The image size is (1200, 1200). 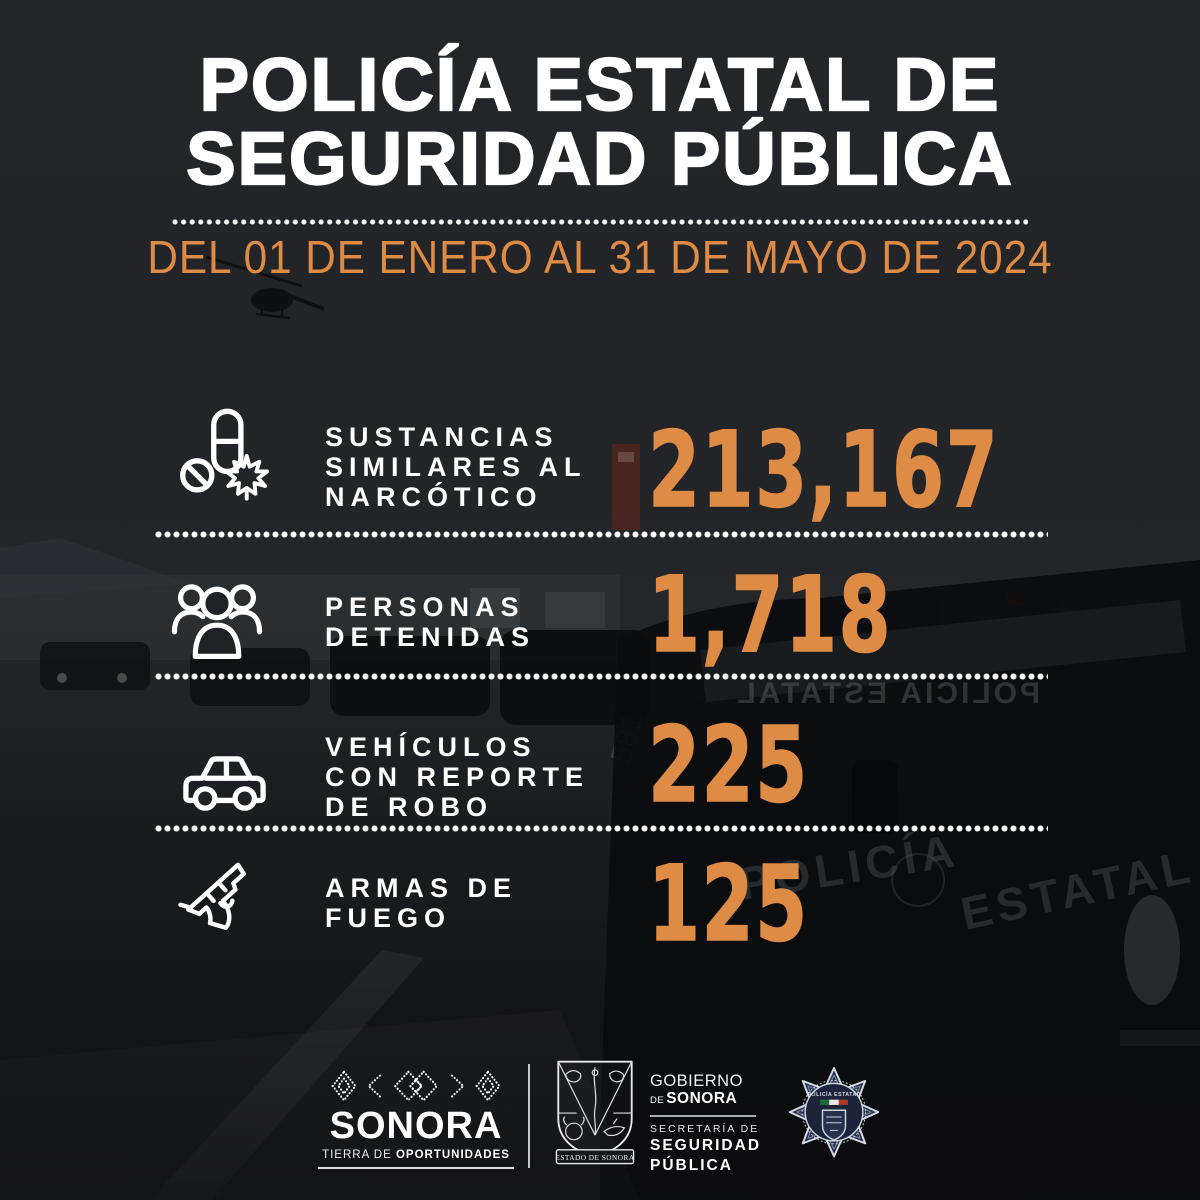 I want to click on stat-label-line: VEHÍCULOS, so click(x=431, y=747).